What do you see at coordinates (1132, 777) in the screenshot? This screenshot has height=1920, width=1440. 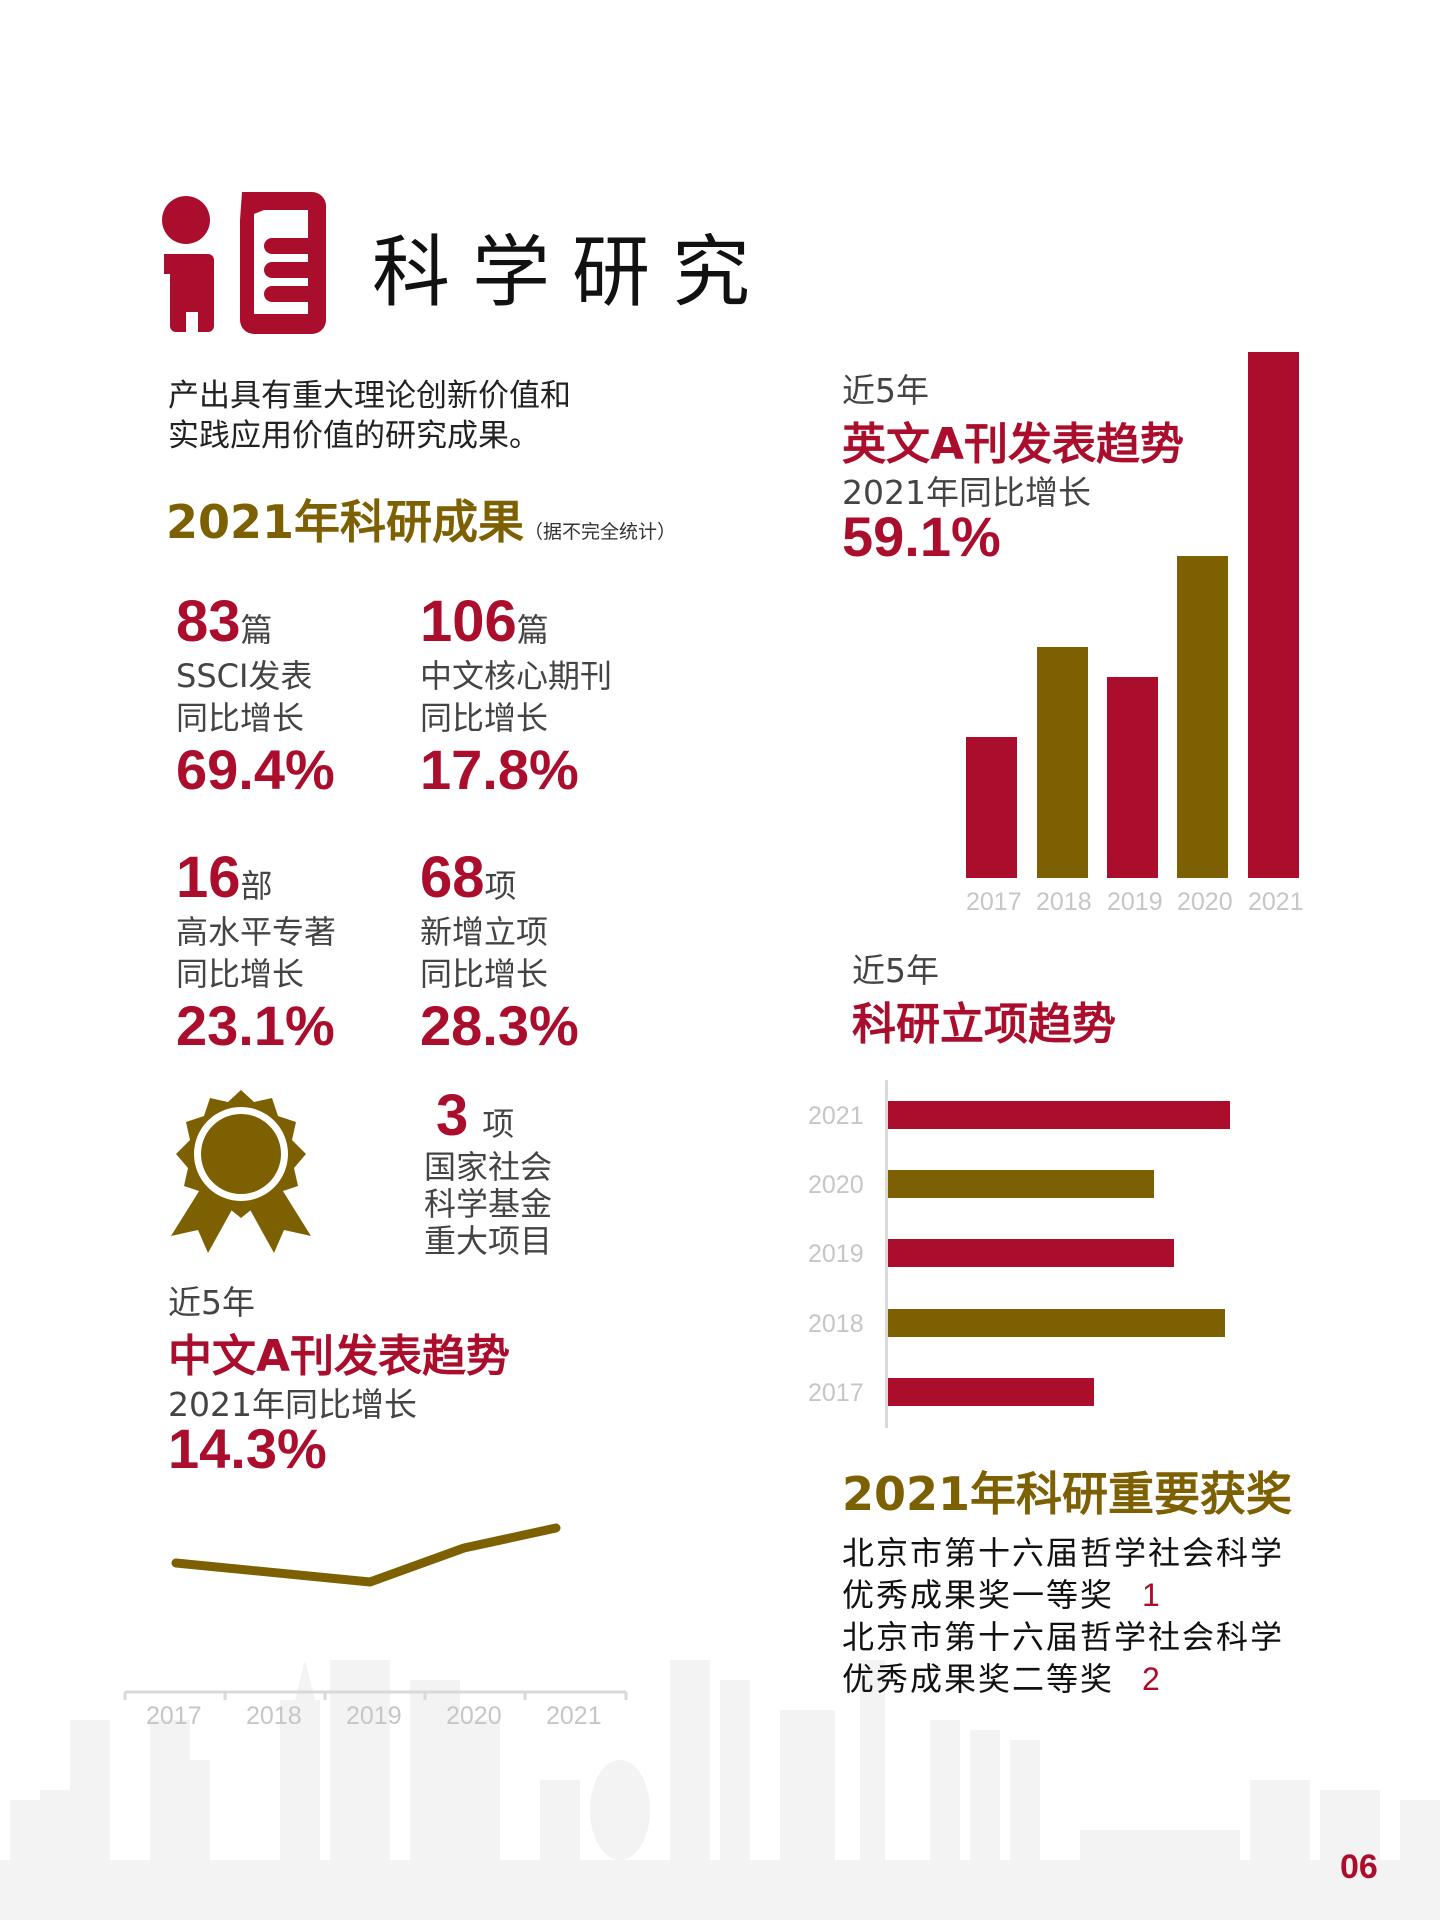 I see `bar-2019` at bounding box center [1132, 777].